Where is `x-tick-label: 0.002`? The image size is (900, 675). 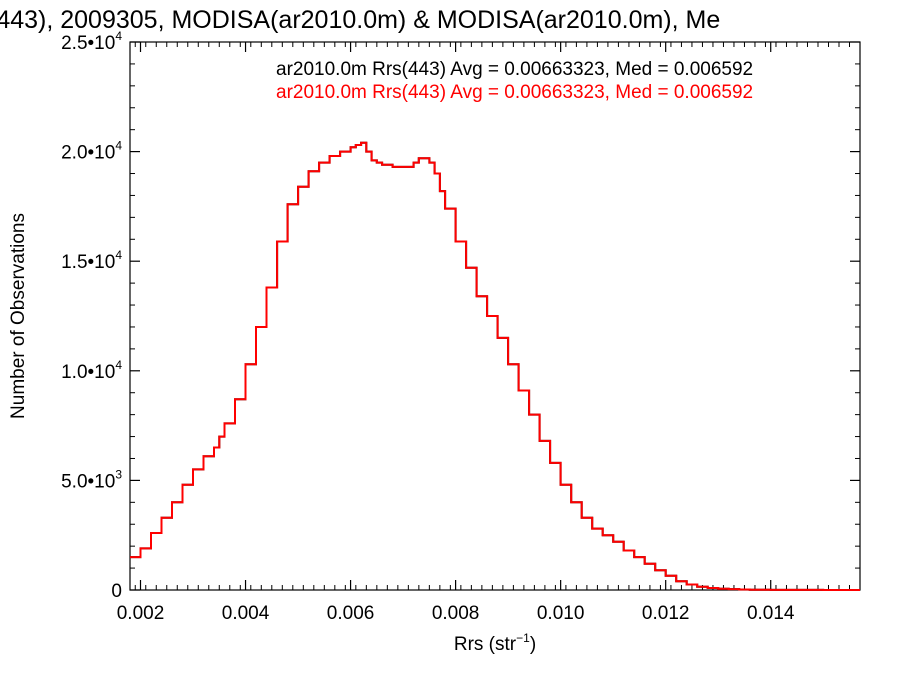
x-tick-label: 0.002 is located at coordinates (141, 613).